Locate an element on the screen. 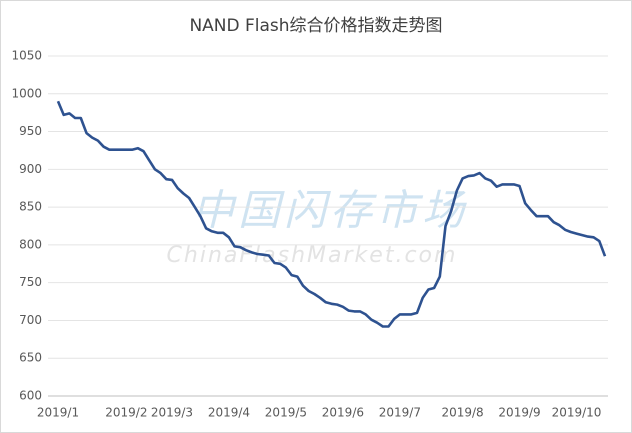 The height and width of the screenshot is (433, 632). x-tick-label: 2019/10 is located at coordinates (577, 413).